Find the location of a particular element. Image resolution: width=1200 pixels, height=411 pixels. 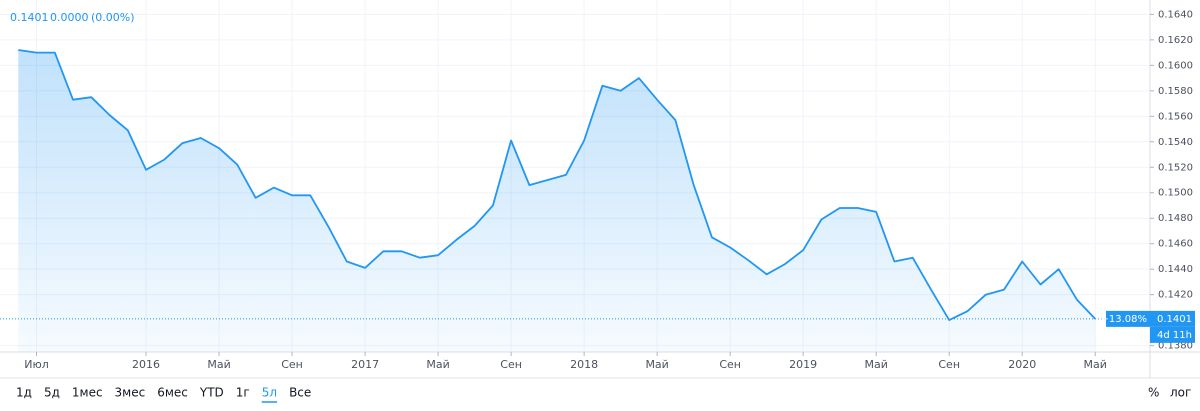

y-tick-label: 0.1640 is located at coordinates (1175, 14).